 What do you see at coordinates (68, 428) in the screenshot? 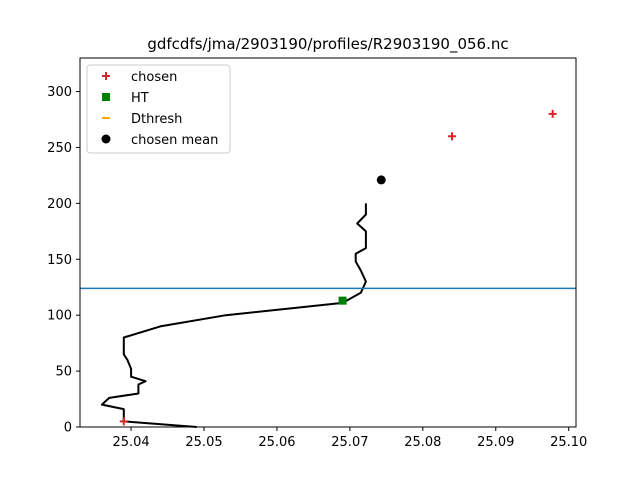
I see `y-tick-label-0: 0` at bounding box center [68, 428].